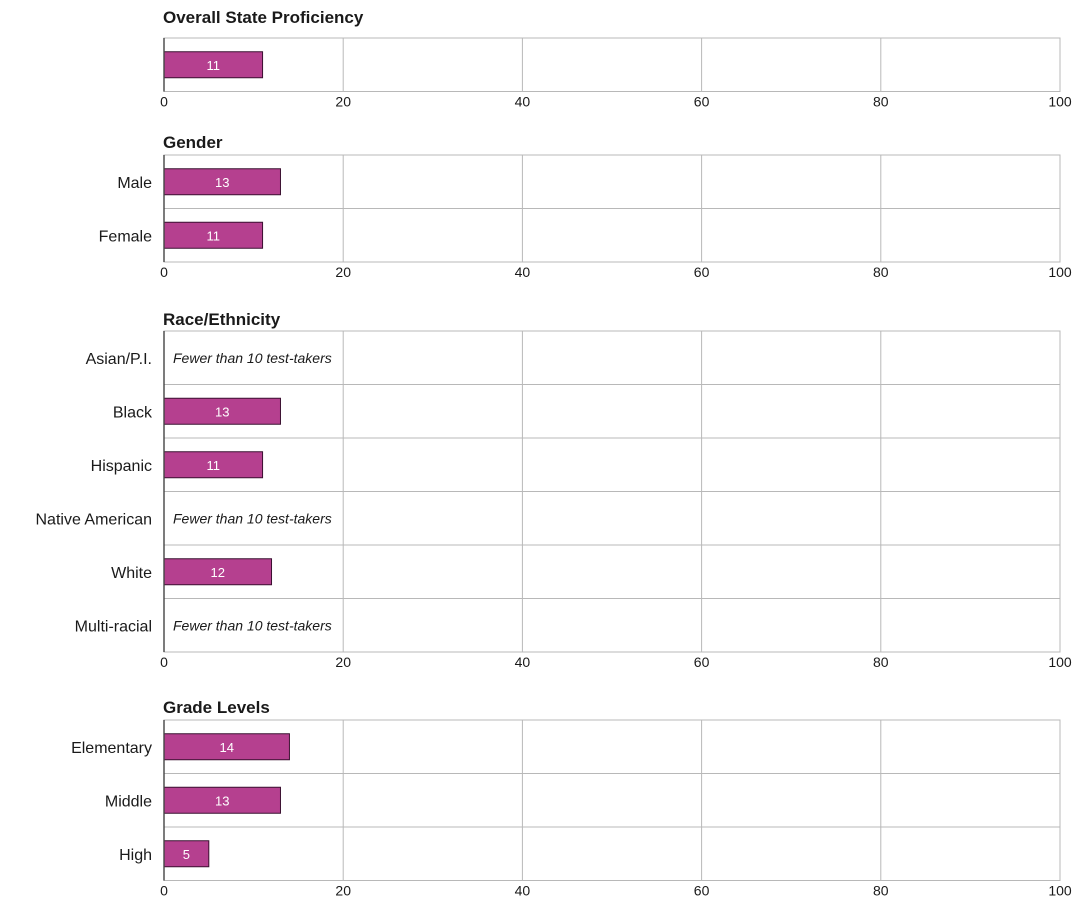 Image resolution: width=1079 pixels, height=907 pixels. What do you see at coordinates (222, 182) in the screenshot?
I see `bar-value-male: 13` at bounding box center [222, 182].